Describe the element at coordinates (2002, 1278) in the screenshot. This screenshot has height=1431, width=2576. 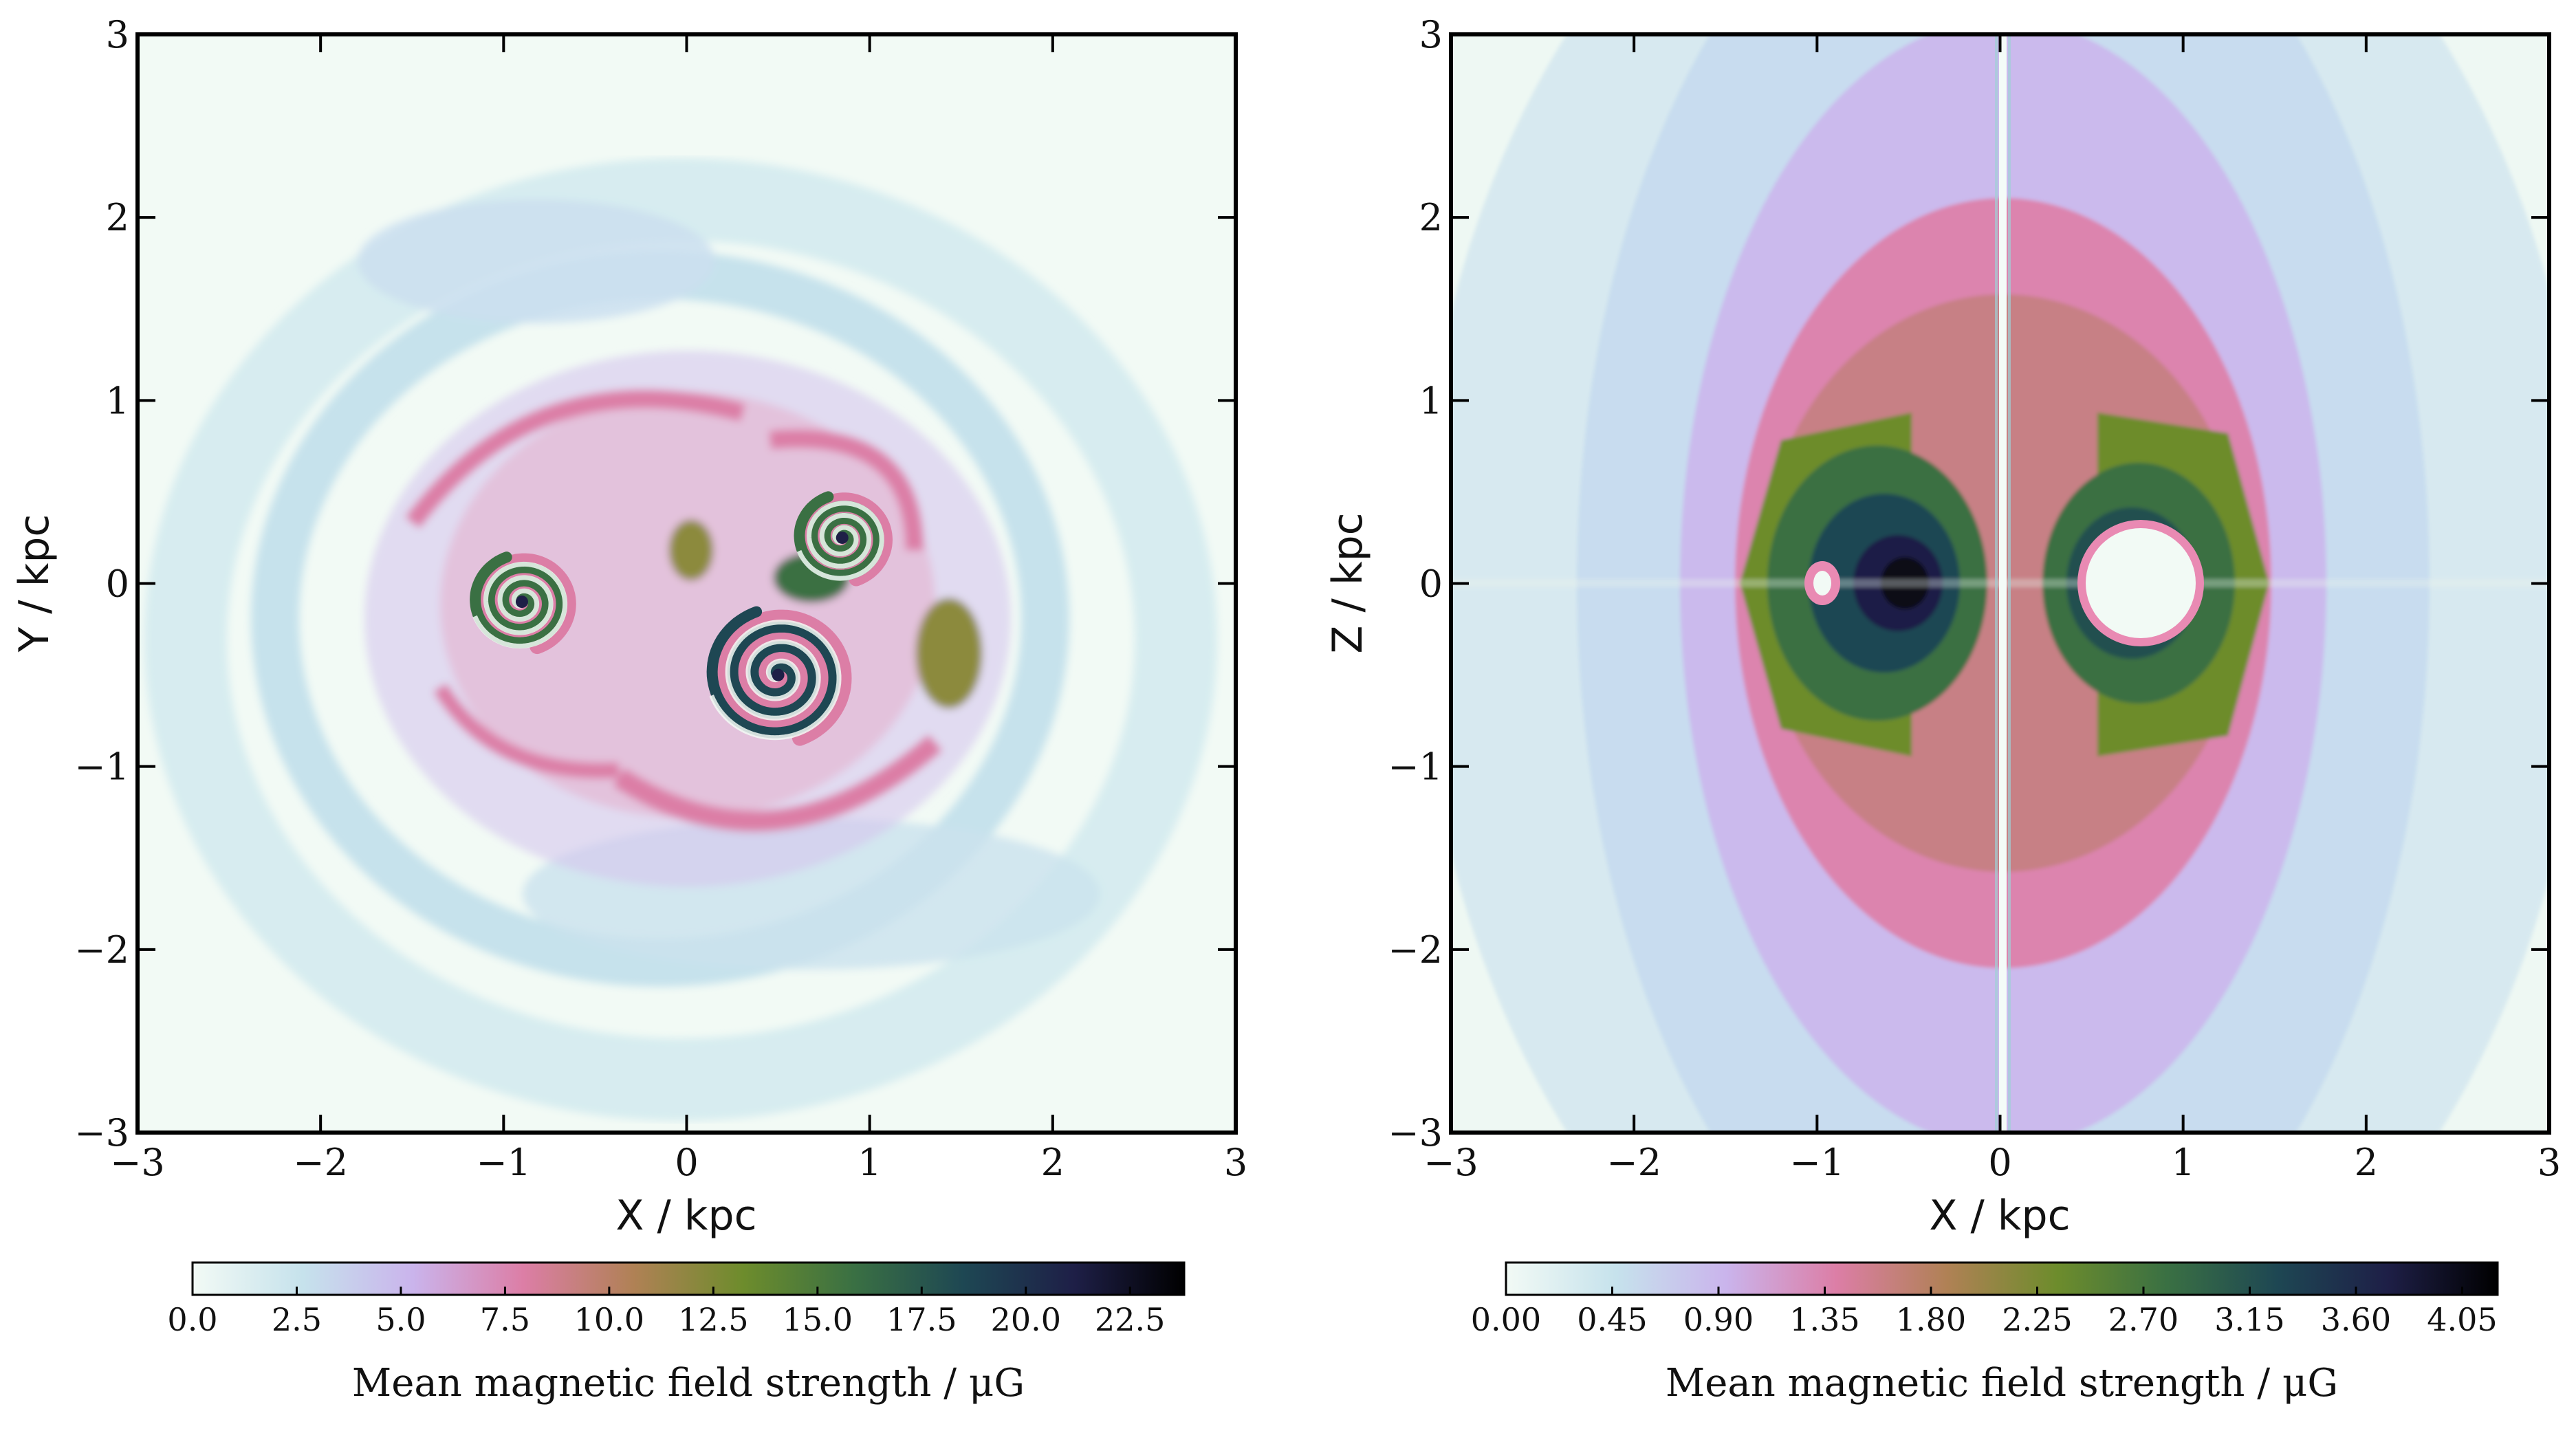
I see `colorbar-xz` at that location.